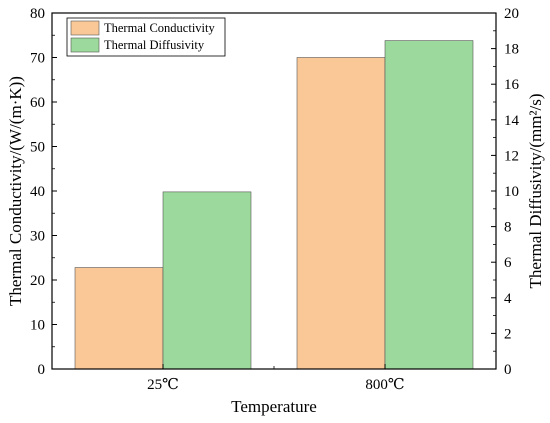  What do you see at coordinates (511, 192) in the screenshot?
I see `right-tick-label: 10` at bounding box center [511, 192].